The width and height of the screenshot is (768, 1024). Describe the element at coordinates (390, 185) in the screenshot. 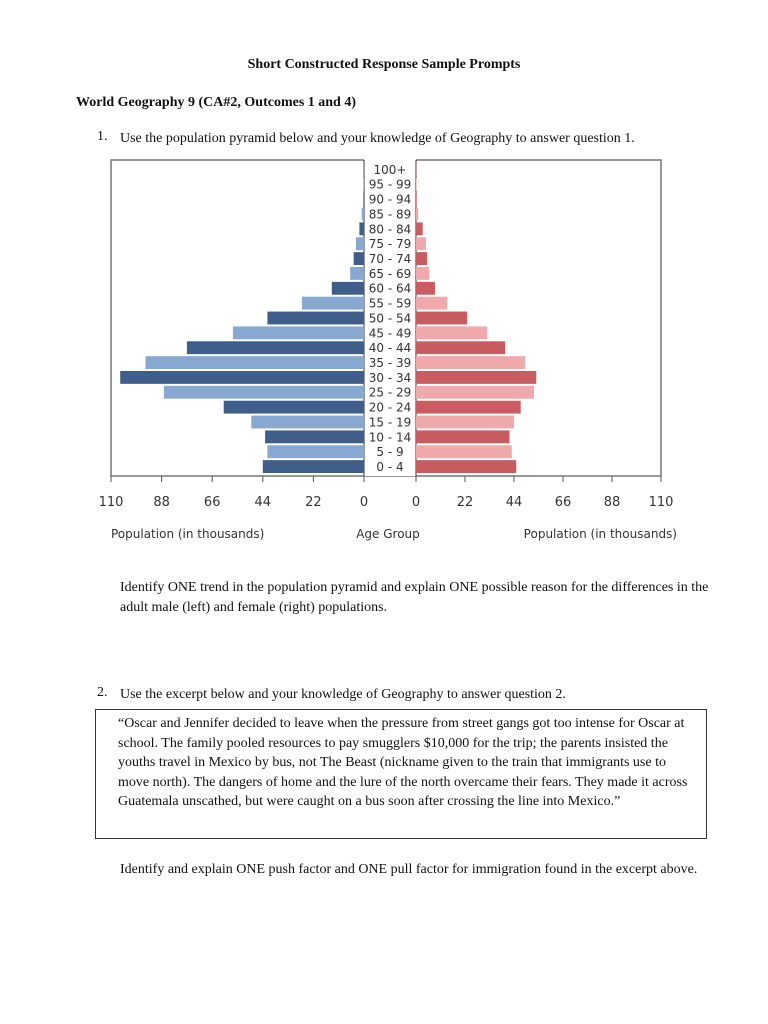

I see `age-label: 95 - 99` at that location.